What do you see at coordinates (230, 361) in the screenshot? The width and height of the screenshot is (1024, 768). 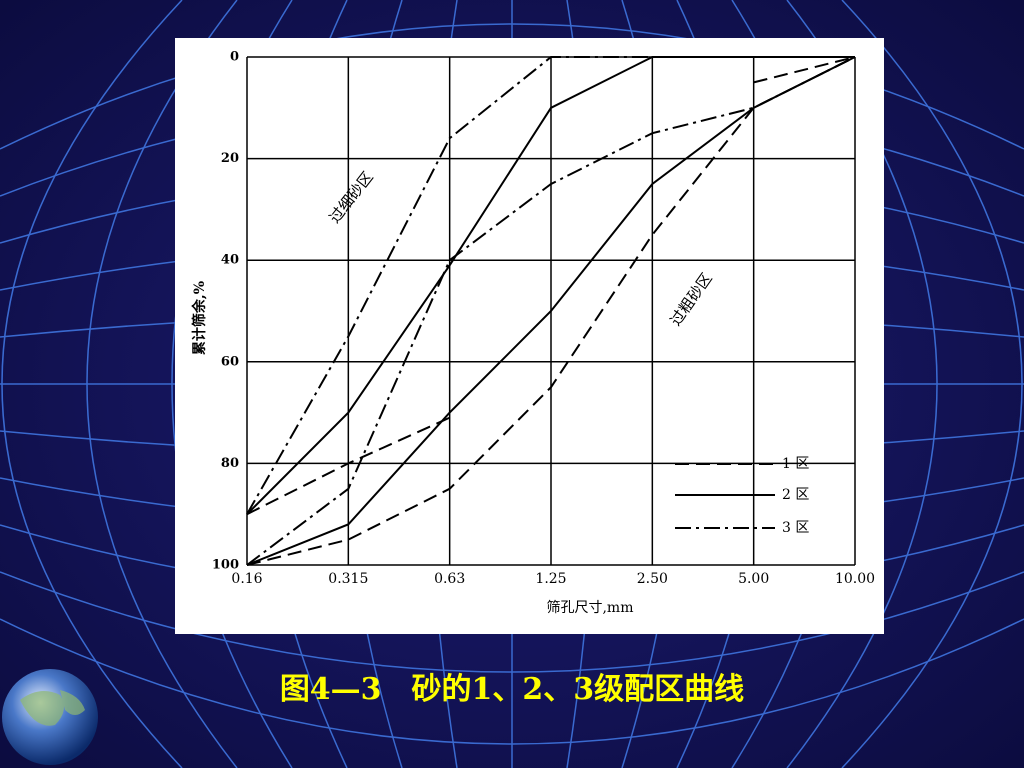 I see `y-tick-label: 60` at bounding box center [230, 361].